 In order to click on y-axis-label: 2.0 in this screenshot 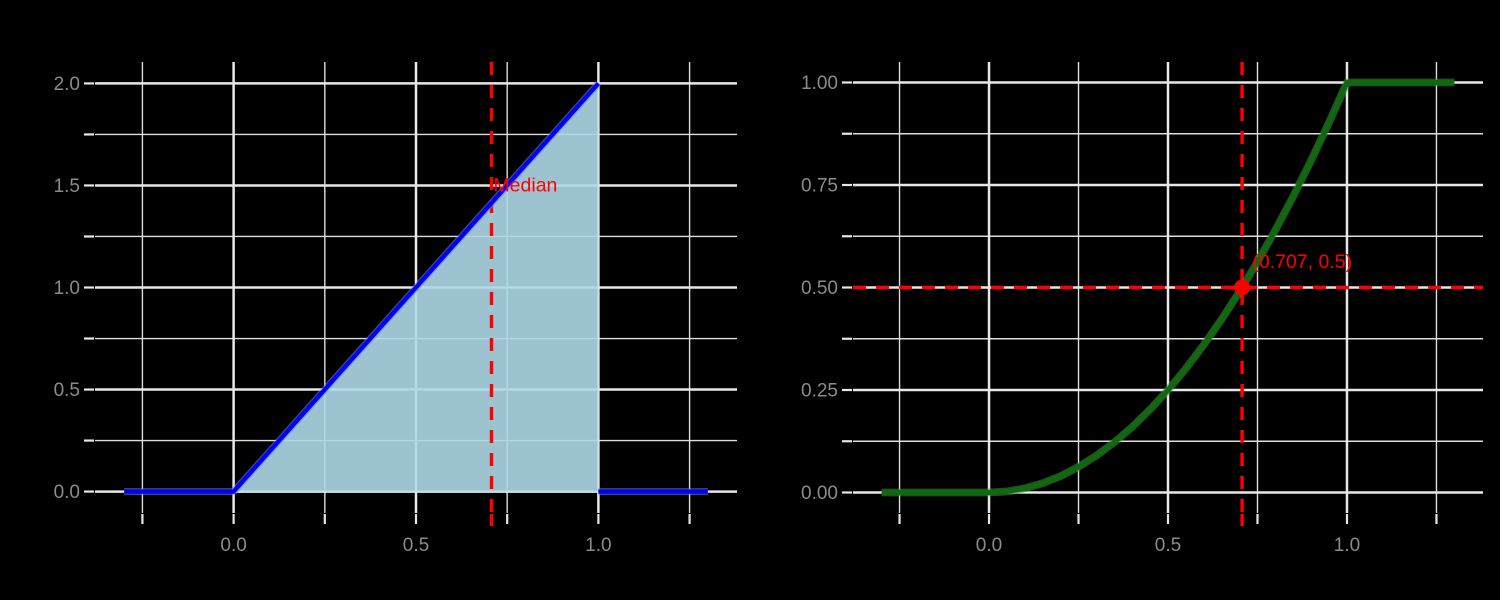, I will do `click(67, 84)`.